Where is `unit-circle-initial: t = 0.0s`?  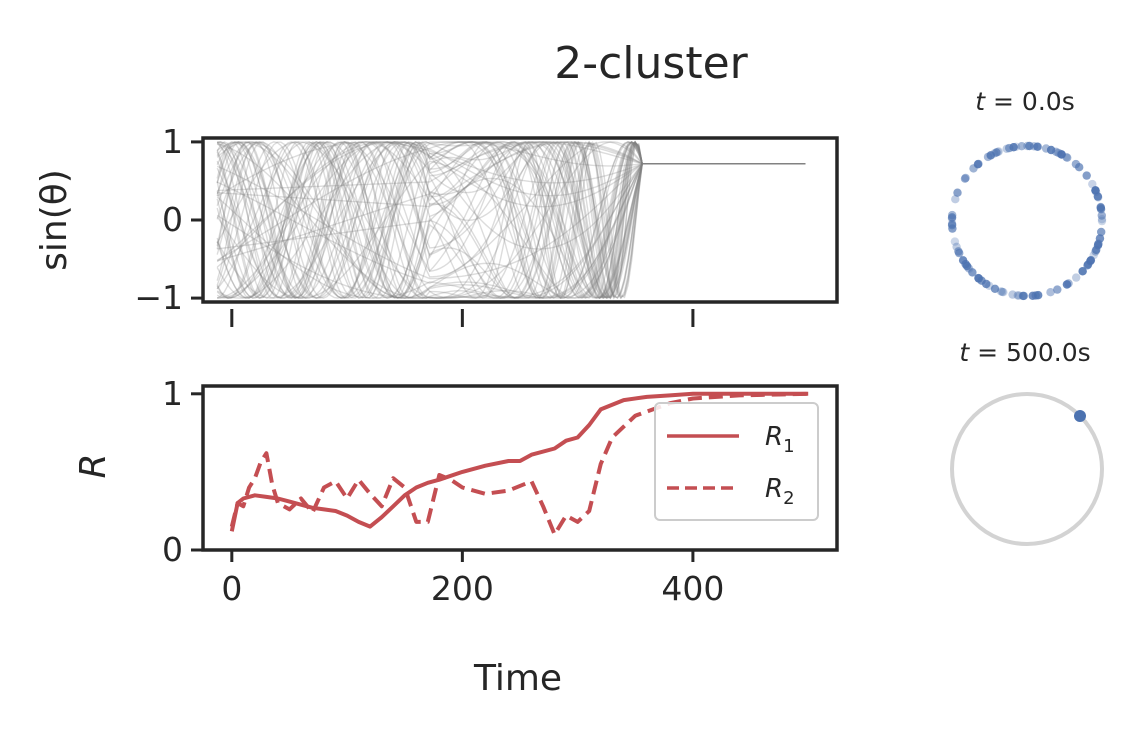 unit-circle-initial: t = 0.0s is located at coordinates (1027, 194).